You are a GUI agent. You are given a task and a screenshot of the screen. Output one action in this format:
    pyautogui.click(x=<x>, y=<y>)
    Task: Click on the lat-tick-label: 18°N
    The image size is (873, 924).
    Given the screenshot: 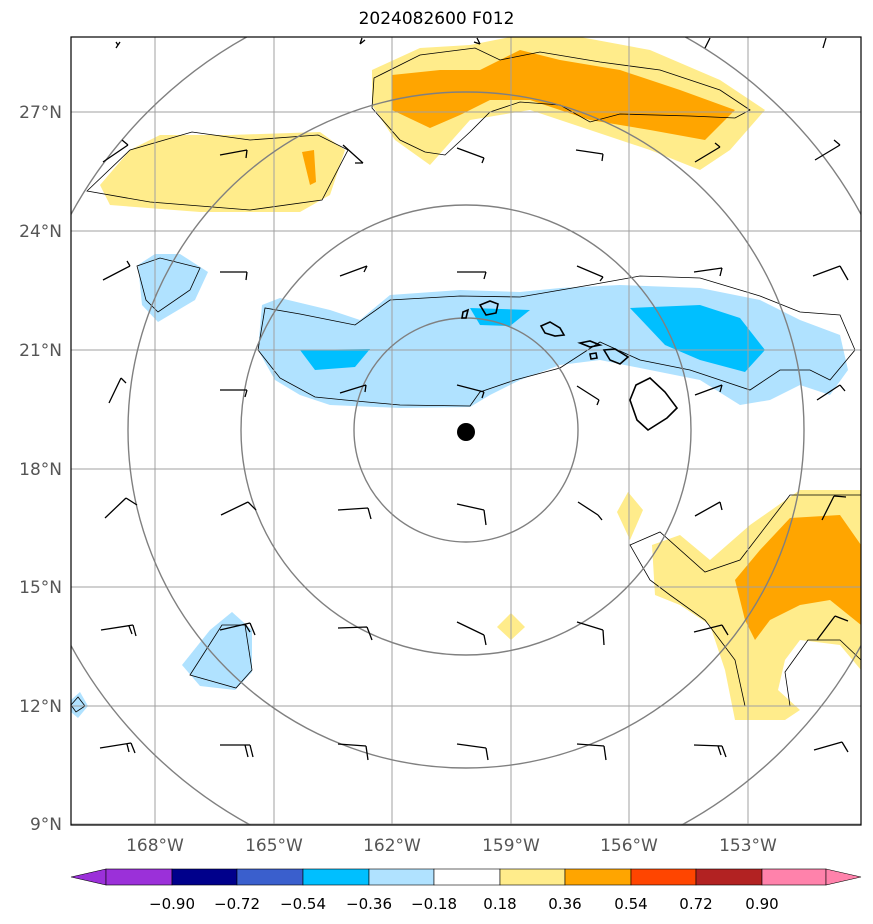 What is the action you would take?
    pyautogui.click(x=40, y=470)
    